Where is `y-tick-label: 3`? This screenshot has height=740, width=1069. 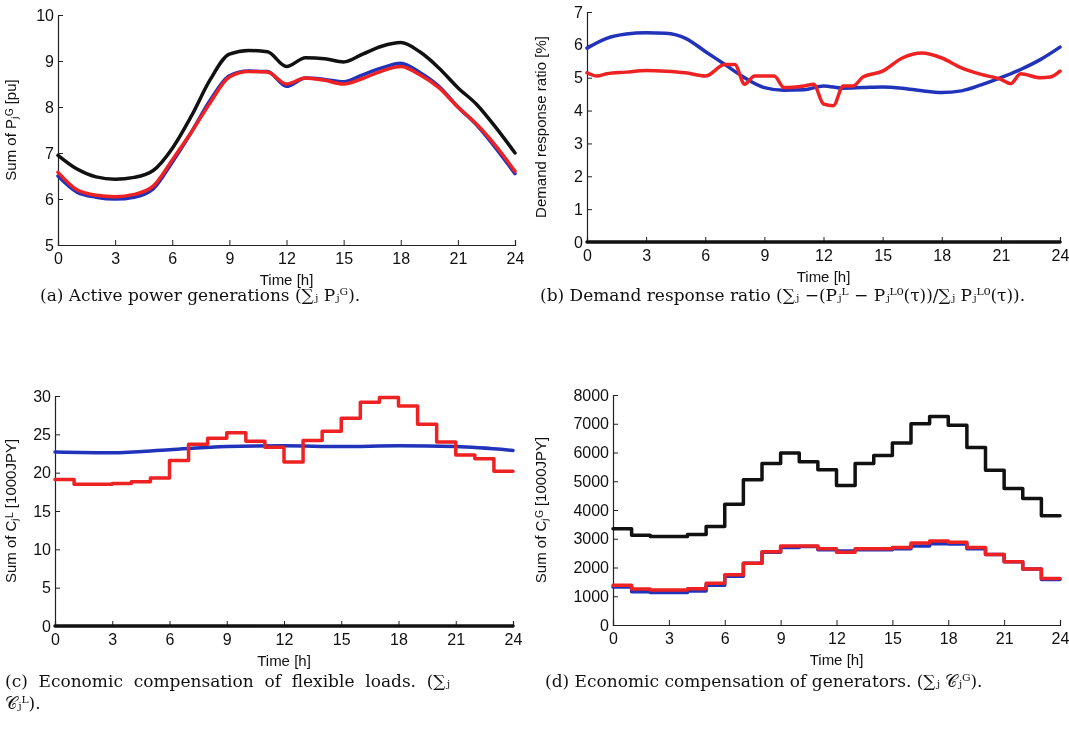
y-tick-label: 3 is located at coordinates (579, 144).